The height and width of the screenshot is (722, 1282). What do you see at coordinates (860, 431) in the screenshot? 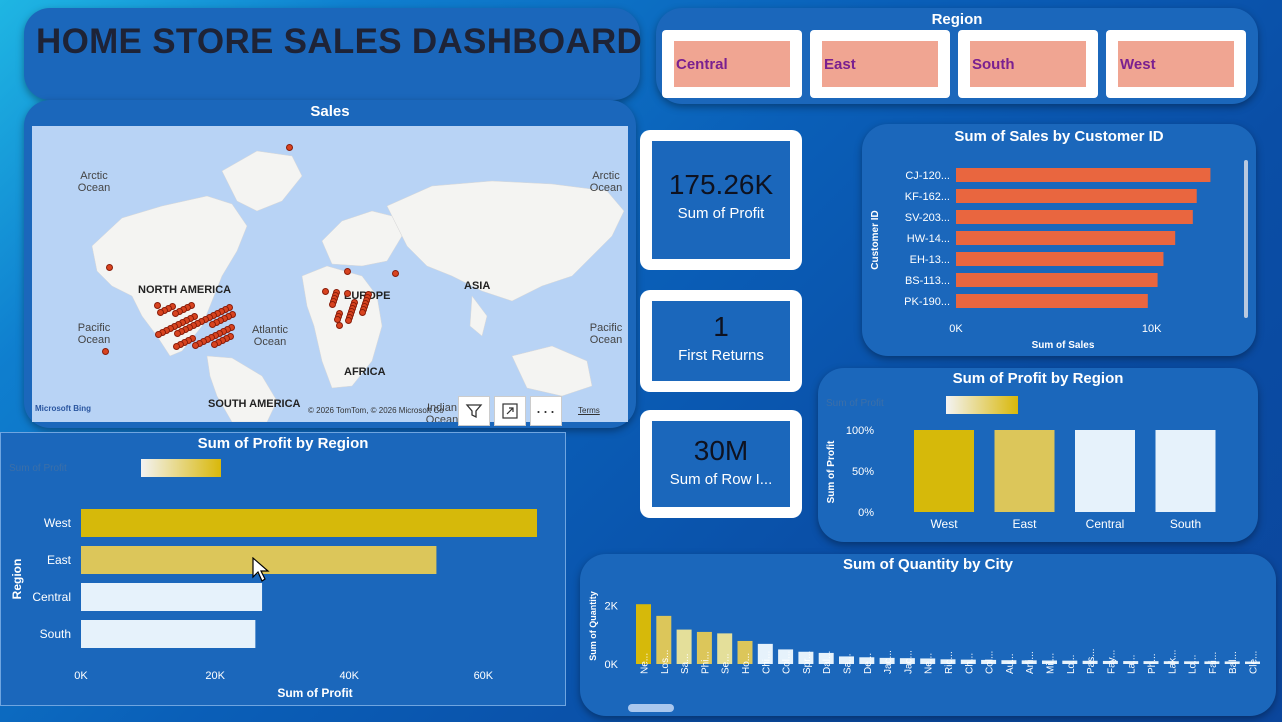
I see `y-tick-label: 100%` at bounding box center [860, 431].